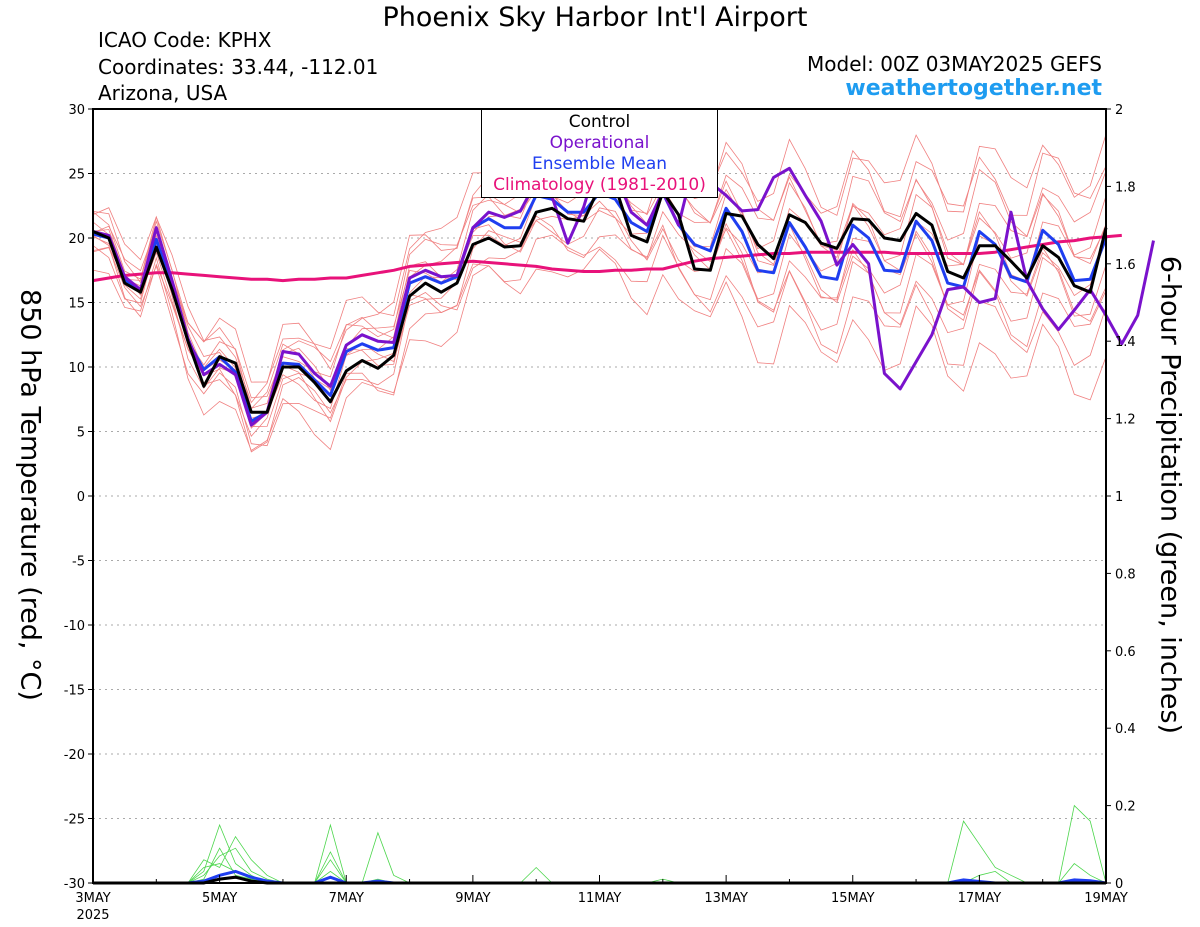 The width and height of the screenshot is (1200, 927). I want to click on y-tick-label: -5, so click(78, 562).